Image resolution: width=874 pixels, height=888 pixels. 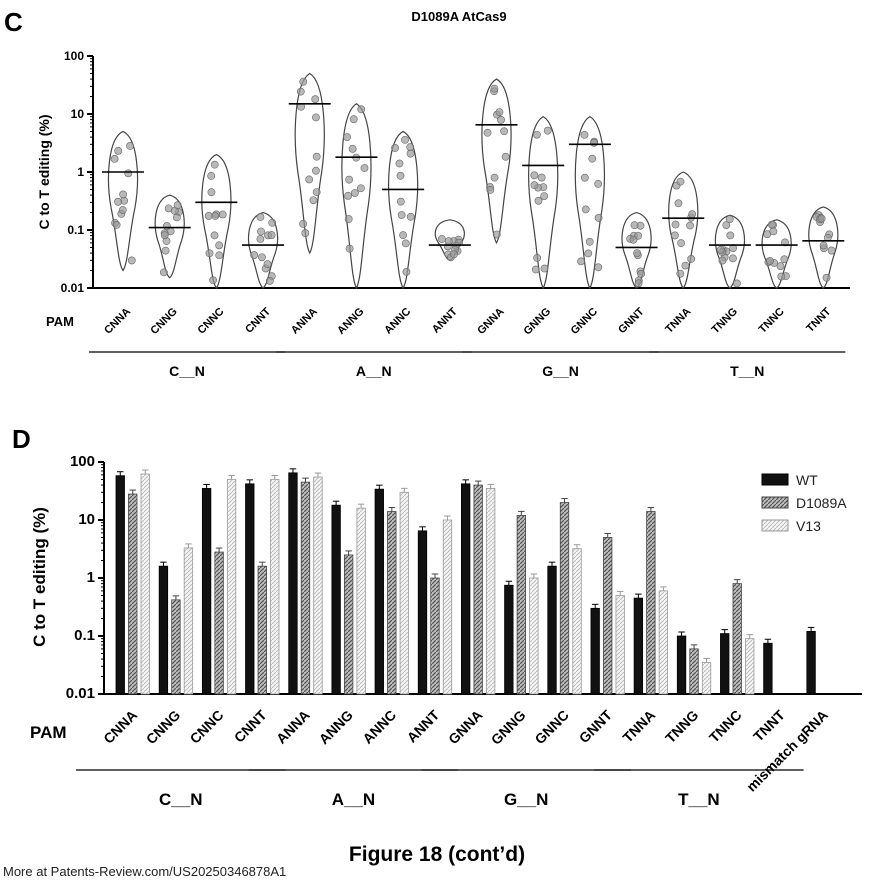 I want to click on panel-c-y-tick-label: 0.1, so click(x=75, y=230).